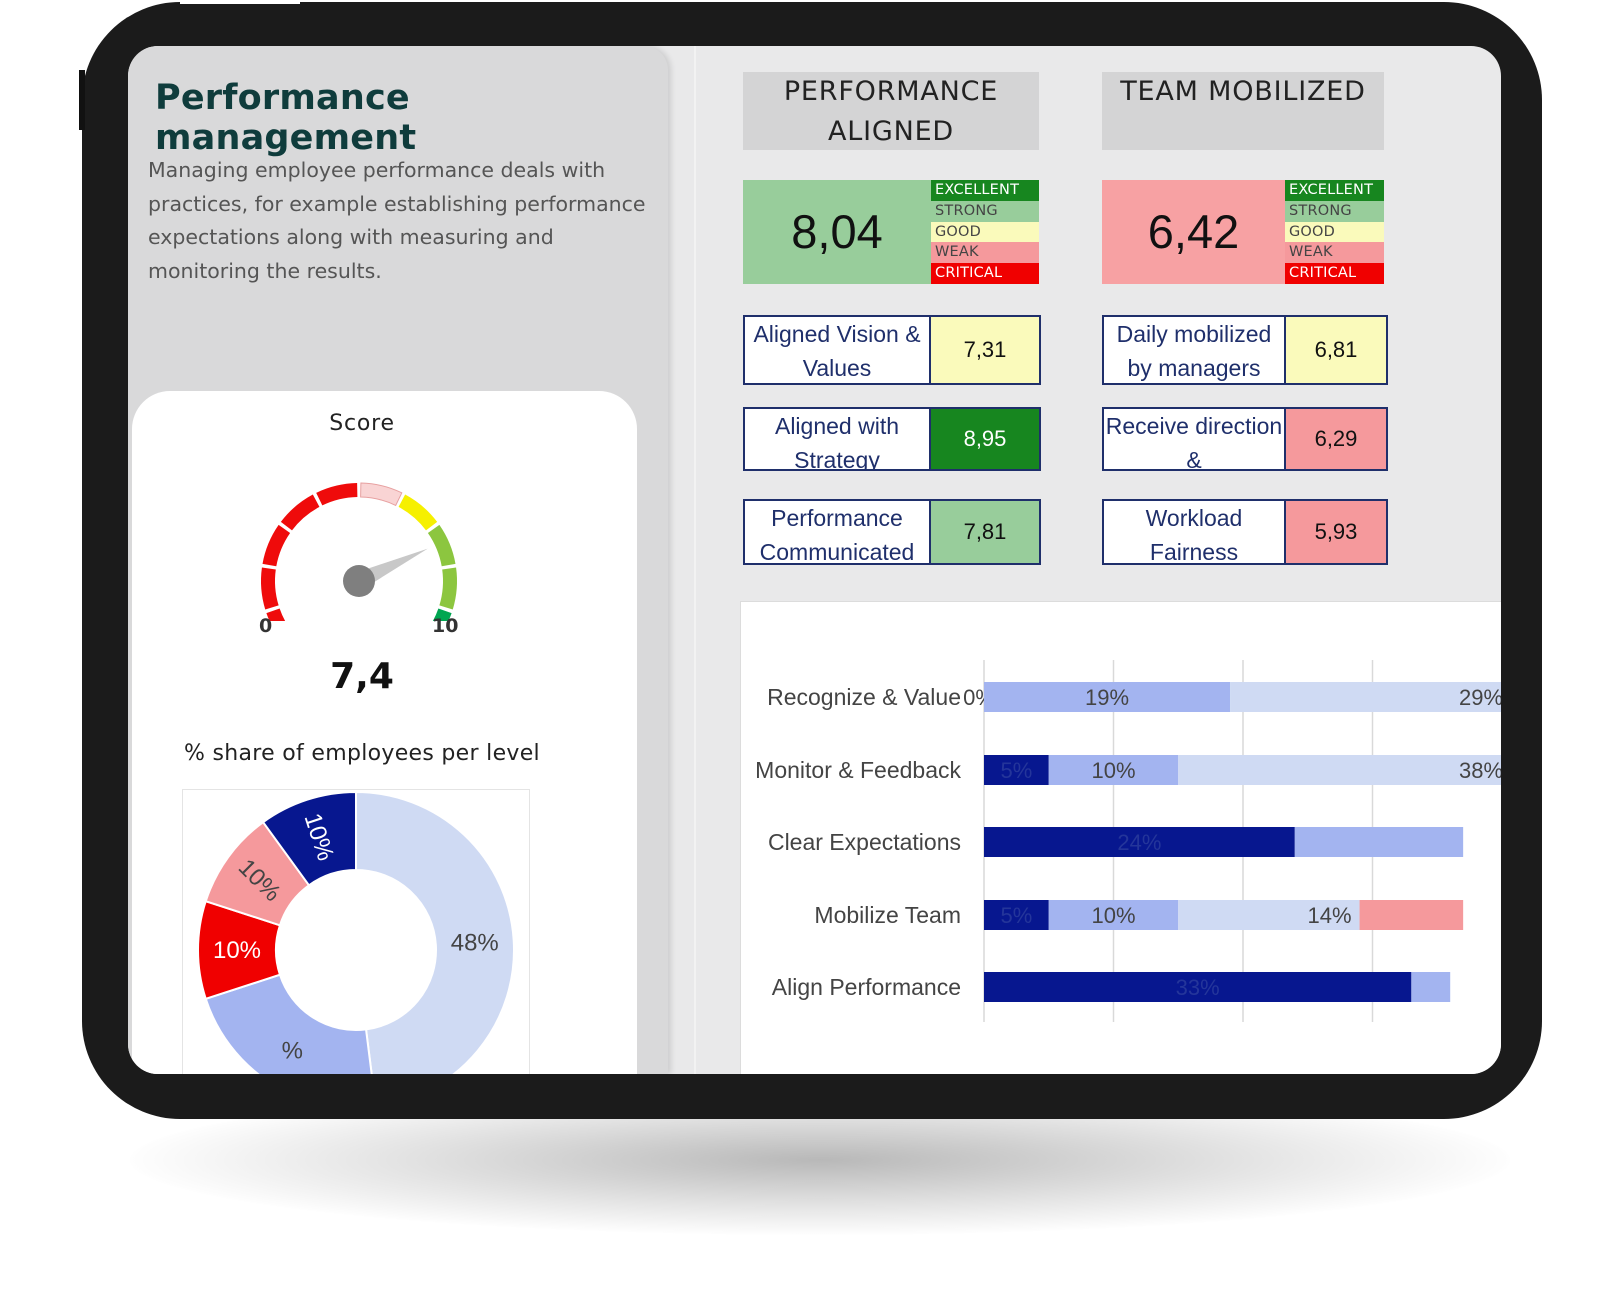 The width and height of the screenshot is (1618, 1294). What do you see at coordinates (985, 439) in the screenshot?
I see `metric-value: 8,95` at bounding box center [985, 439].